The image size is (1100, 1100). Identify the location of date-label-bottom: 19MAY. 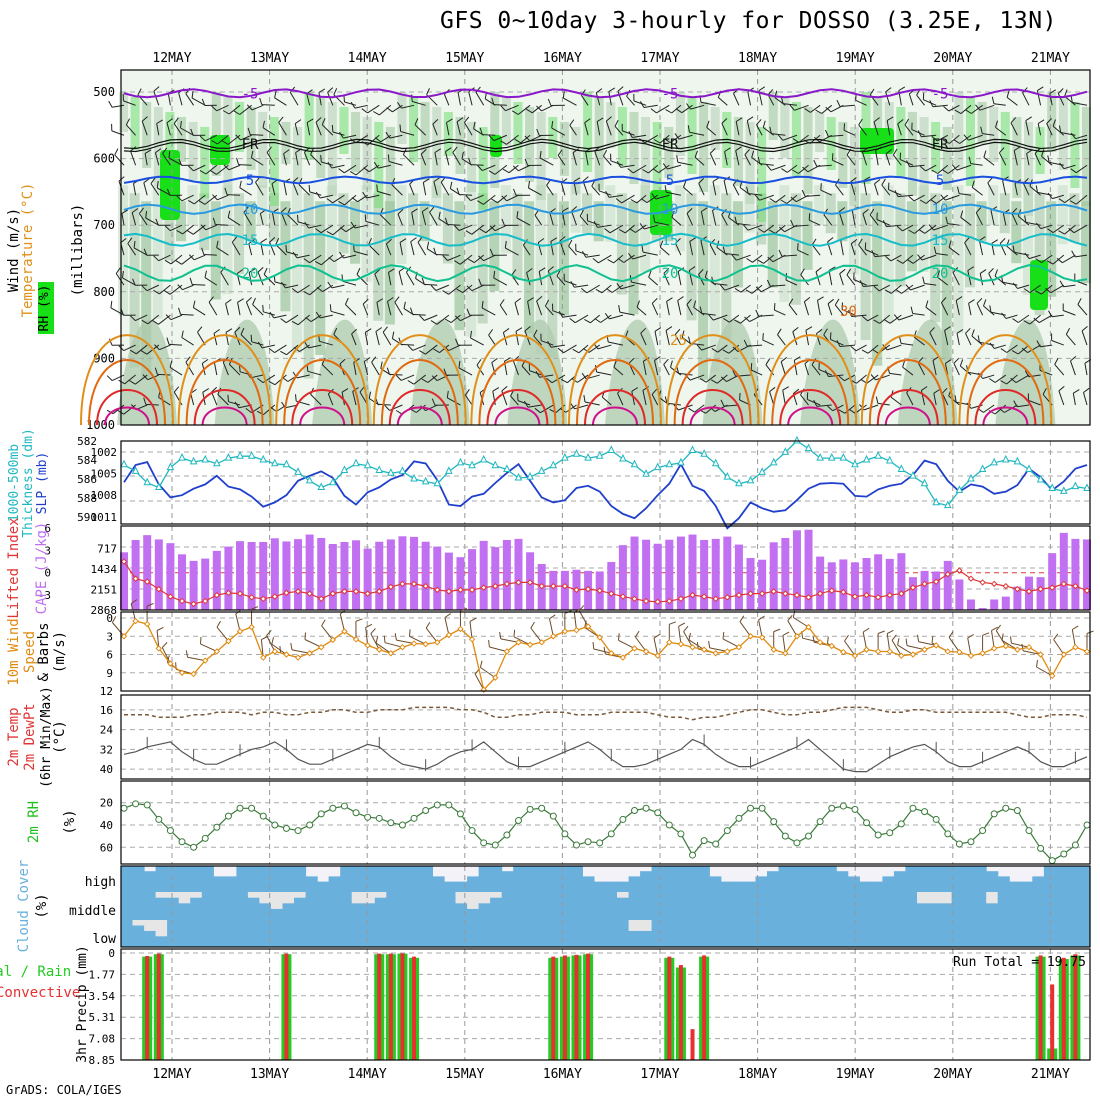
(855, 1074).